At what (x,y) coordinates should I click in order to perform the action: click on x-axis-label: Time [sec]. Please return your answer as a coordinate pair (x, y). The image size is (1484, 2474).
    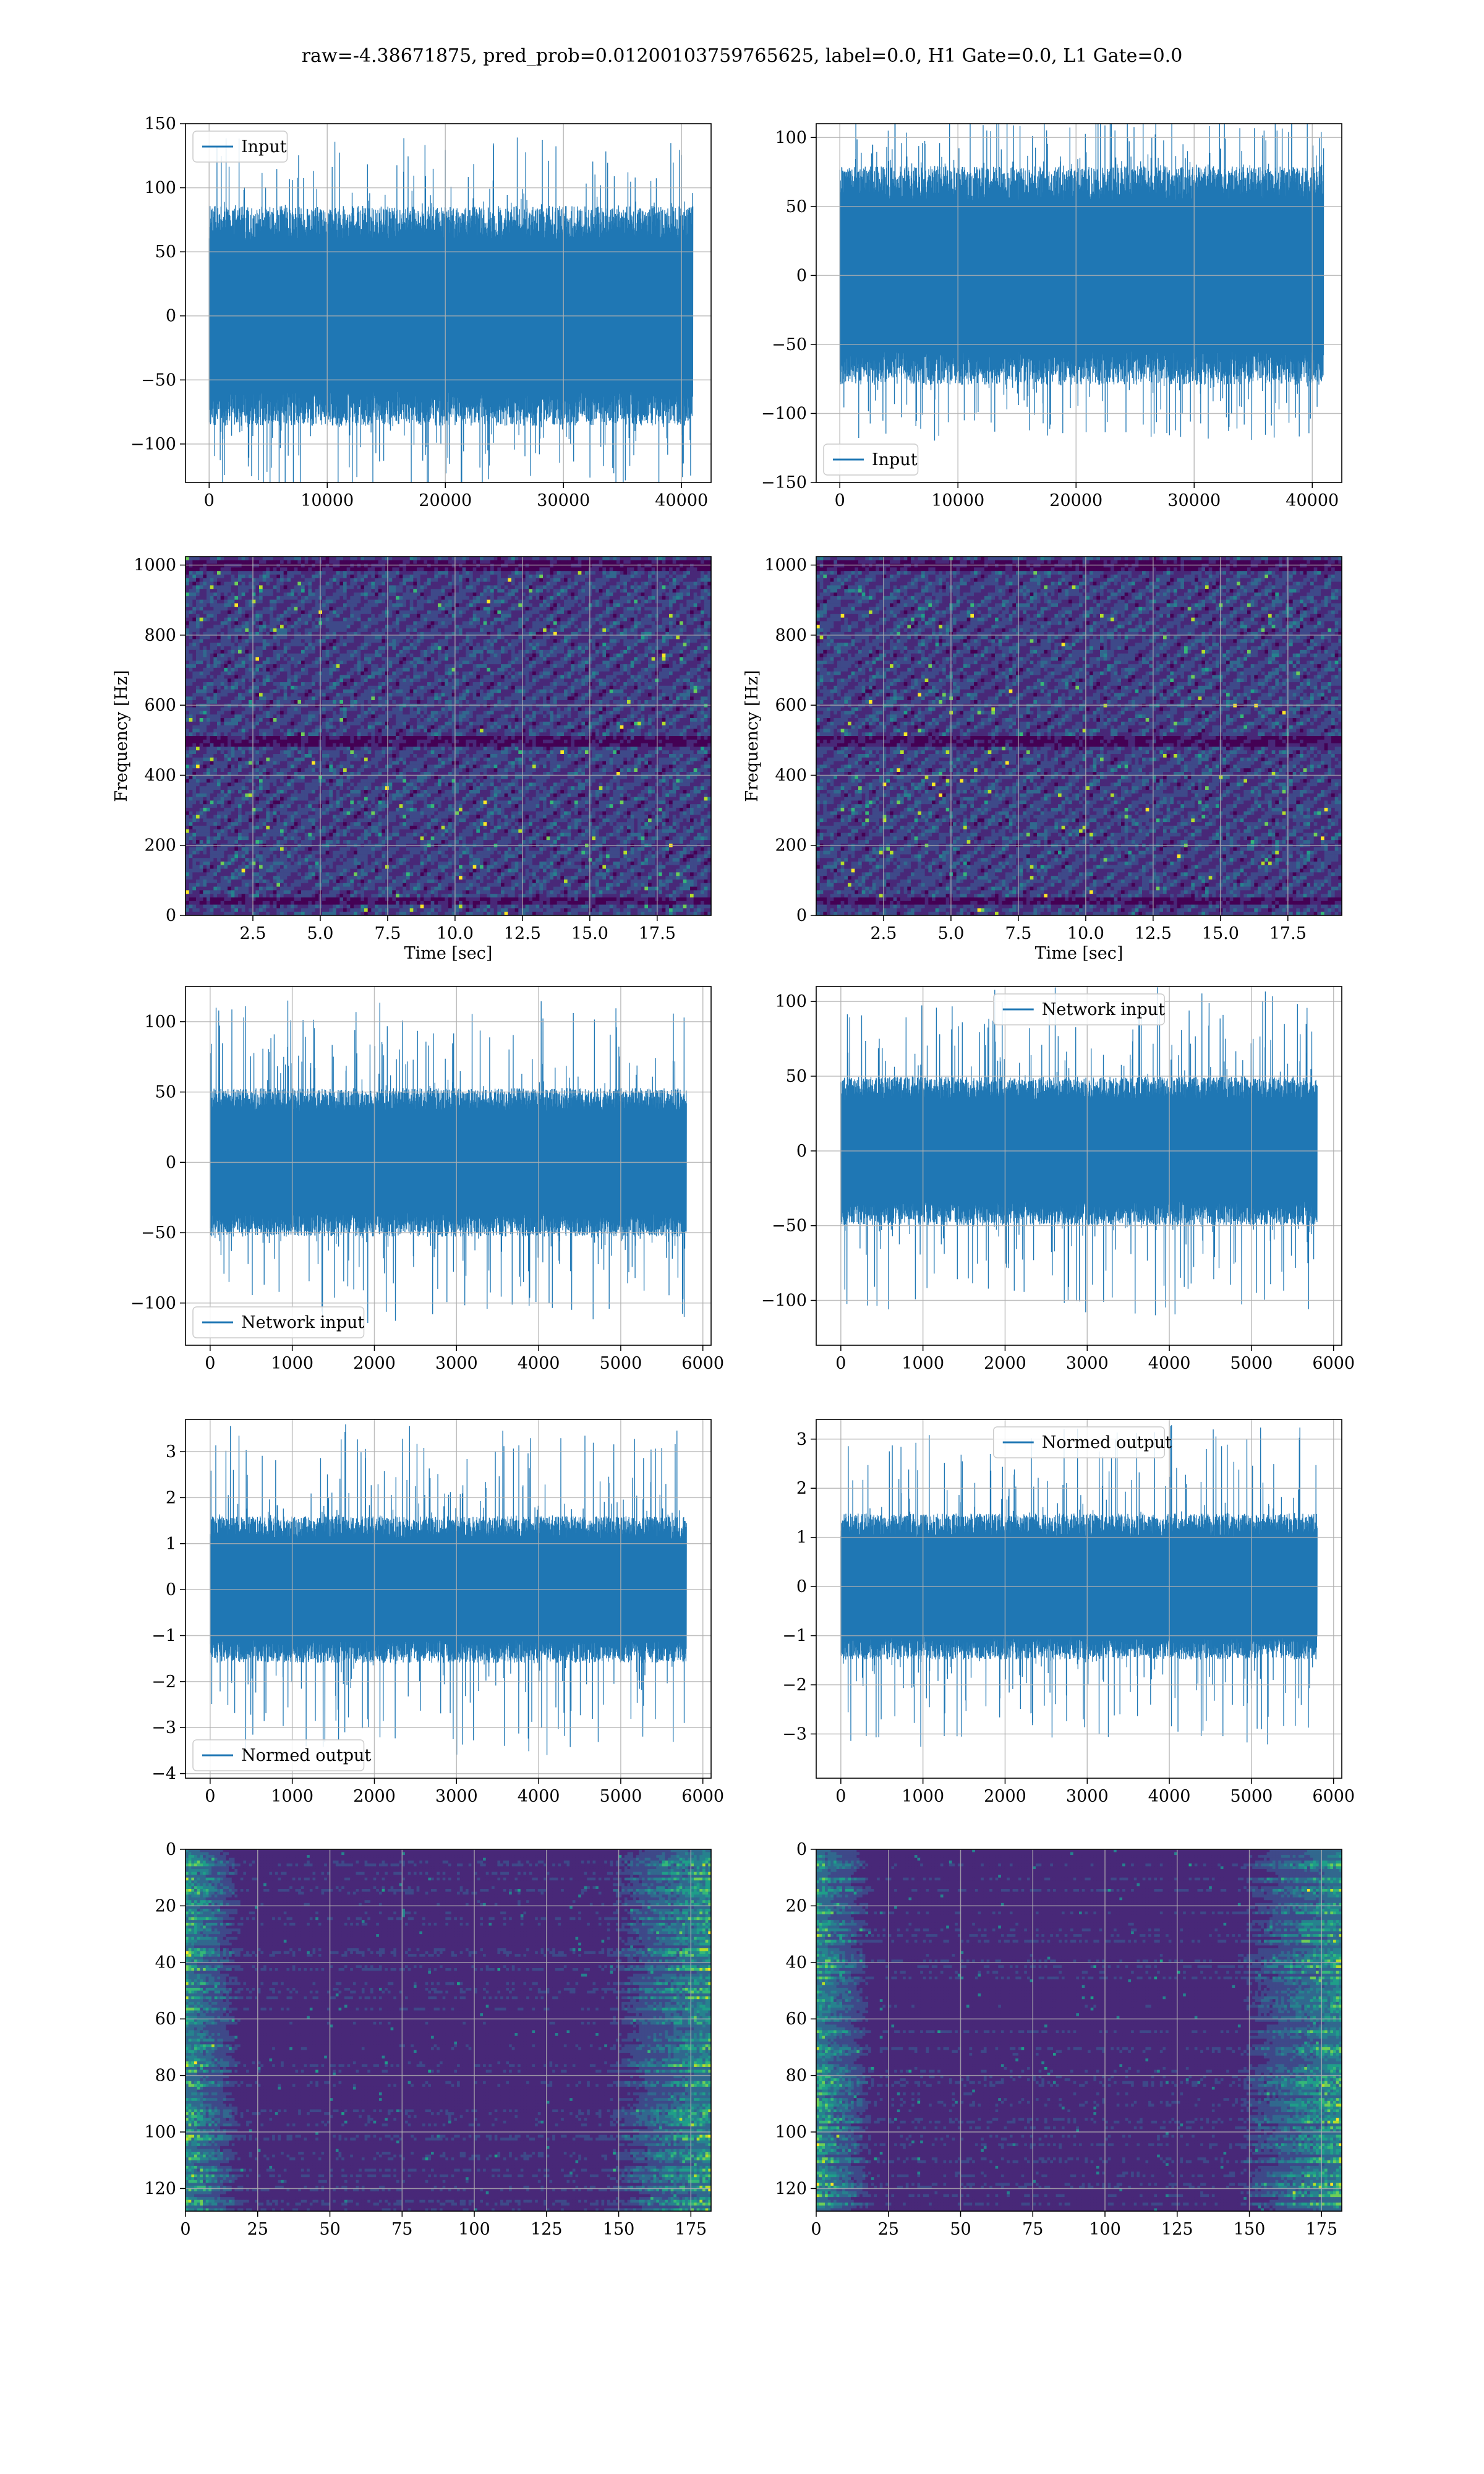
    Looking at the image, I should click on (448, 954).